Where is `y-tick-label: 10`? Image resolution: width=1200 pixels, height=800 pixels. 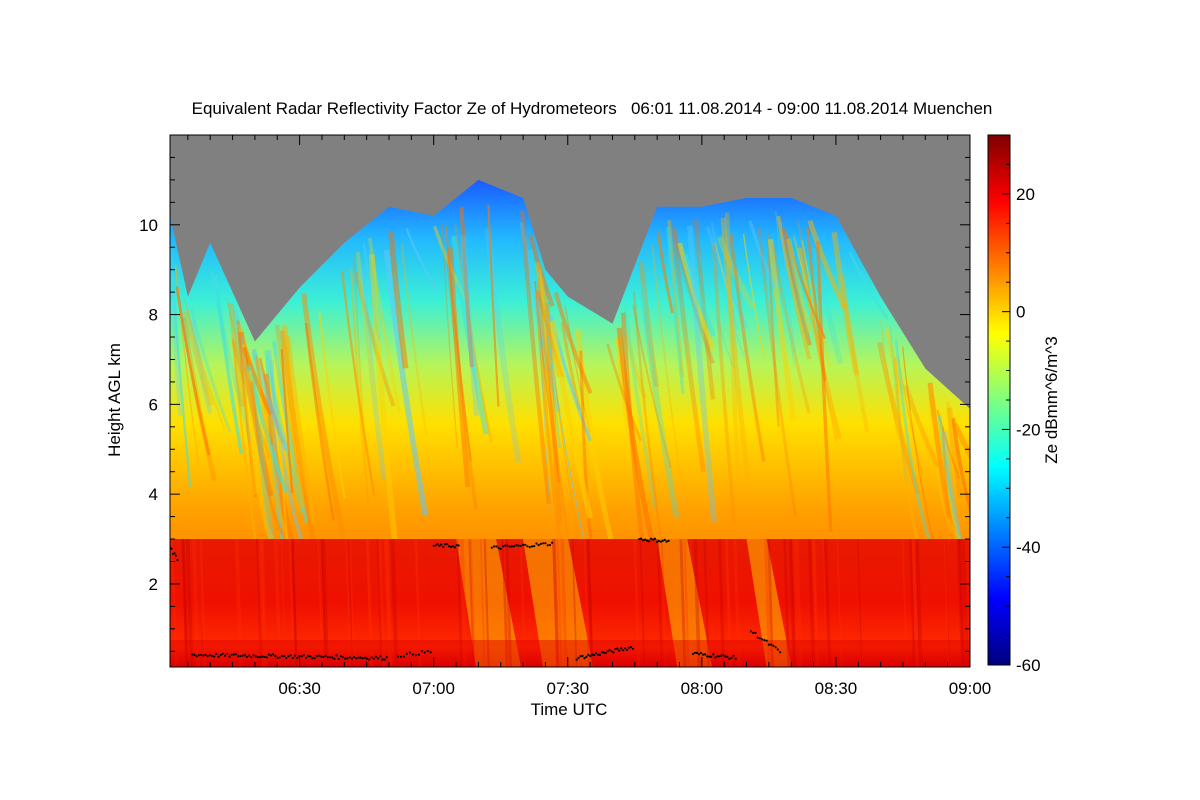 y-tick-label: 10 is located at coordinates (148, 225).